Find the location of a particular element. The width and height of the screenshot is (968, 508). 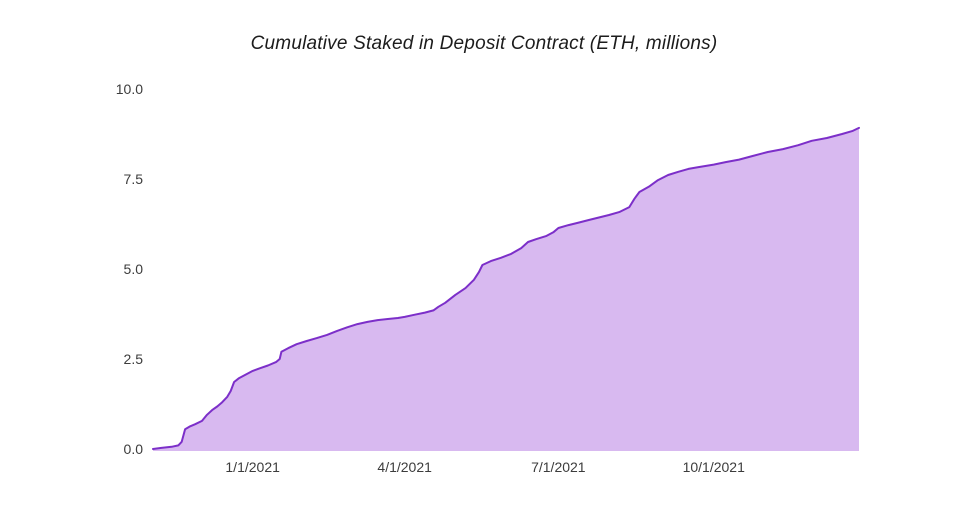

y-tick-label: 0.0 is located at coordinates (133, 449).